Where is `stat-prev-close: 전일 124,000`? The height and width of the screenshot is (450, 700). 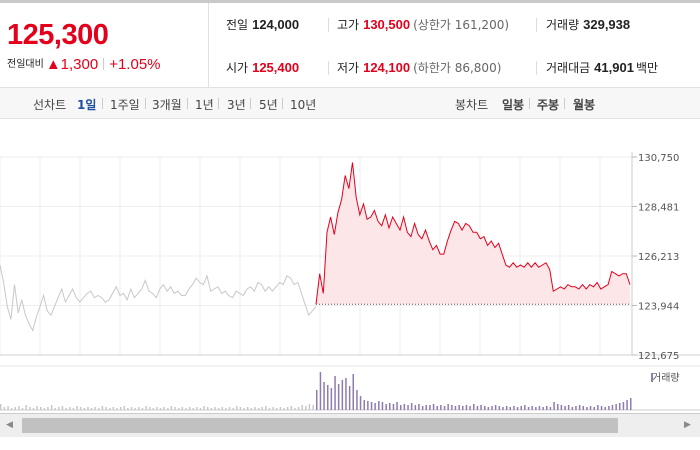
stat-prev-close: 전일 124,000 is located at coordinates (262, 24).